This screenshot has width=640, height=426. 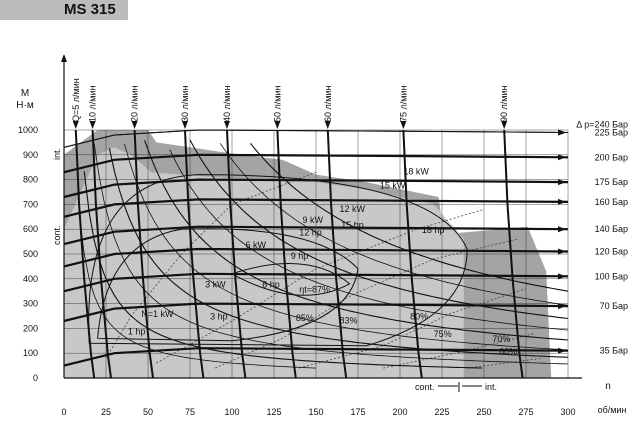 I want to click on y-tick-label: 100, so click(x=30, y=353).